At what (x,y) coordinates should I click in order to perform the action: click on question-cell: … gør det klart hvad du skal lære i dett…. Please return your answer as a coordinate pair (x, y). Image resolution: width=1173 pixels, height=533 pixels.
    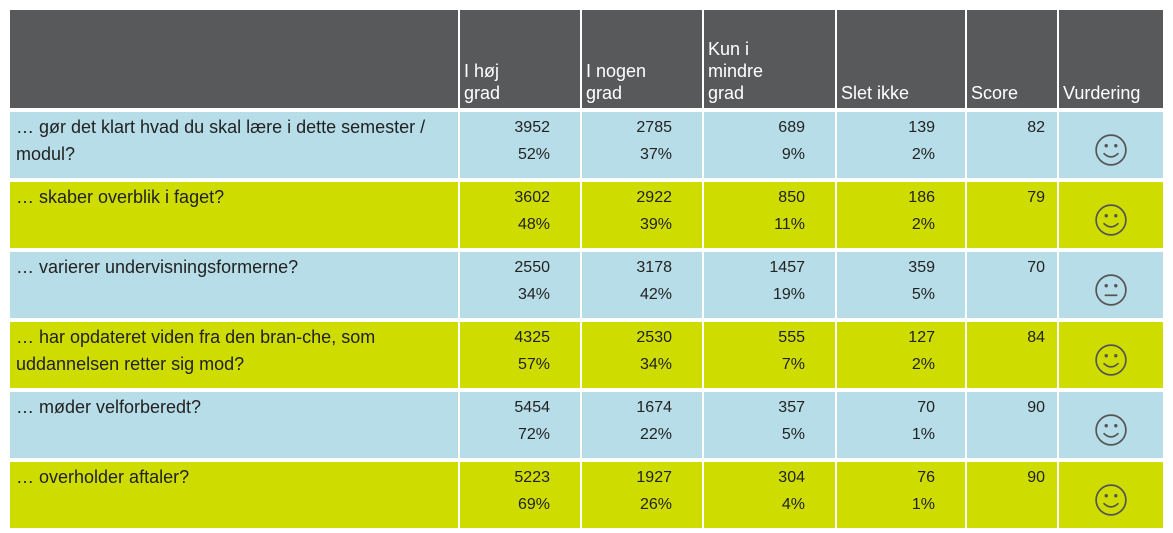
    Looking at the image, I should click on (234, 145).